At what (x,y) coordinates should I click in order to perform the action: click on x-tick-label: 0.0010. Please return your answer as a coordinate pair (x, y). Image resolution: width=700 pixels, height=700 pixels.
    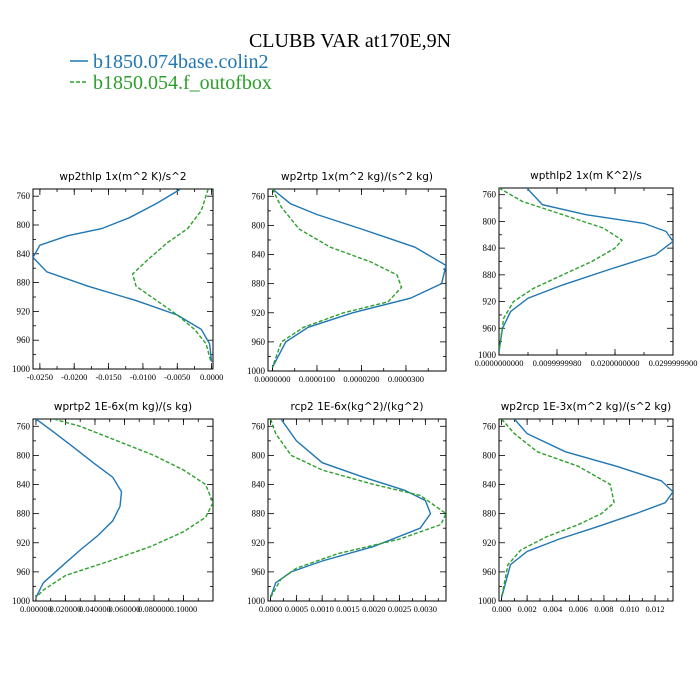
    Looking at the image, I should click on (321, 609).